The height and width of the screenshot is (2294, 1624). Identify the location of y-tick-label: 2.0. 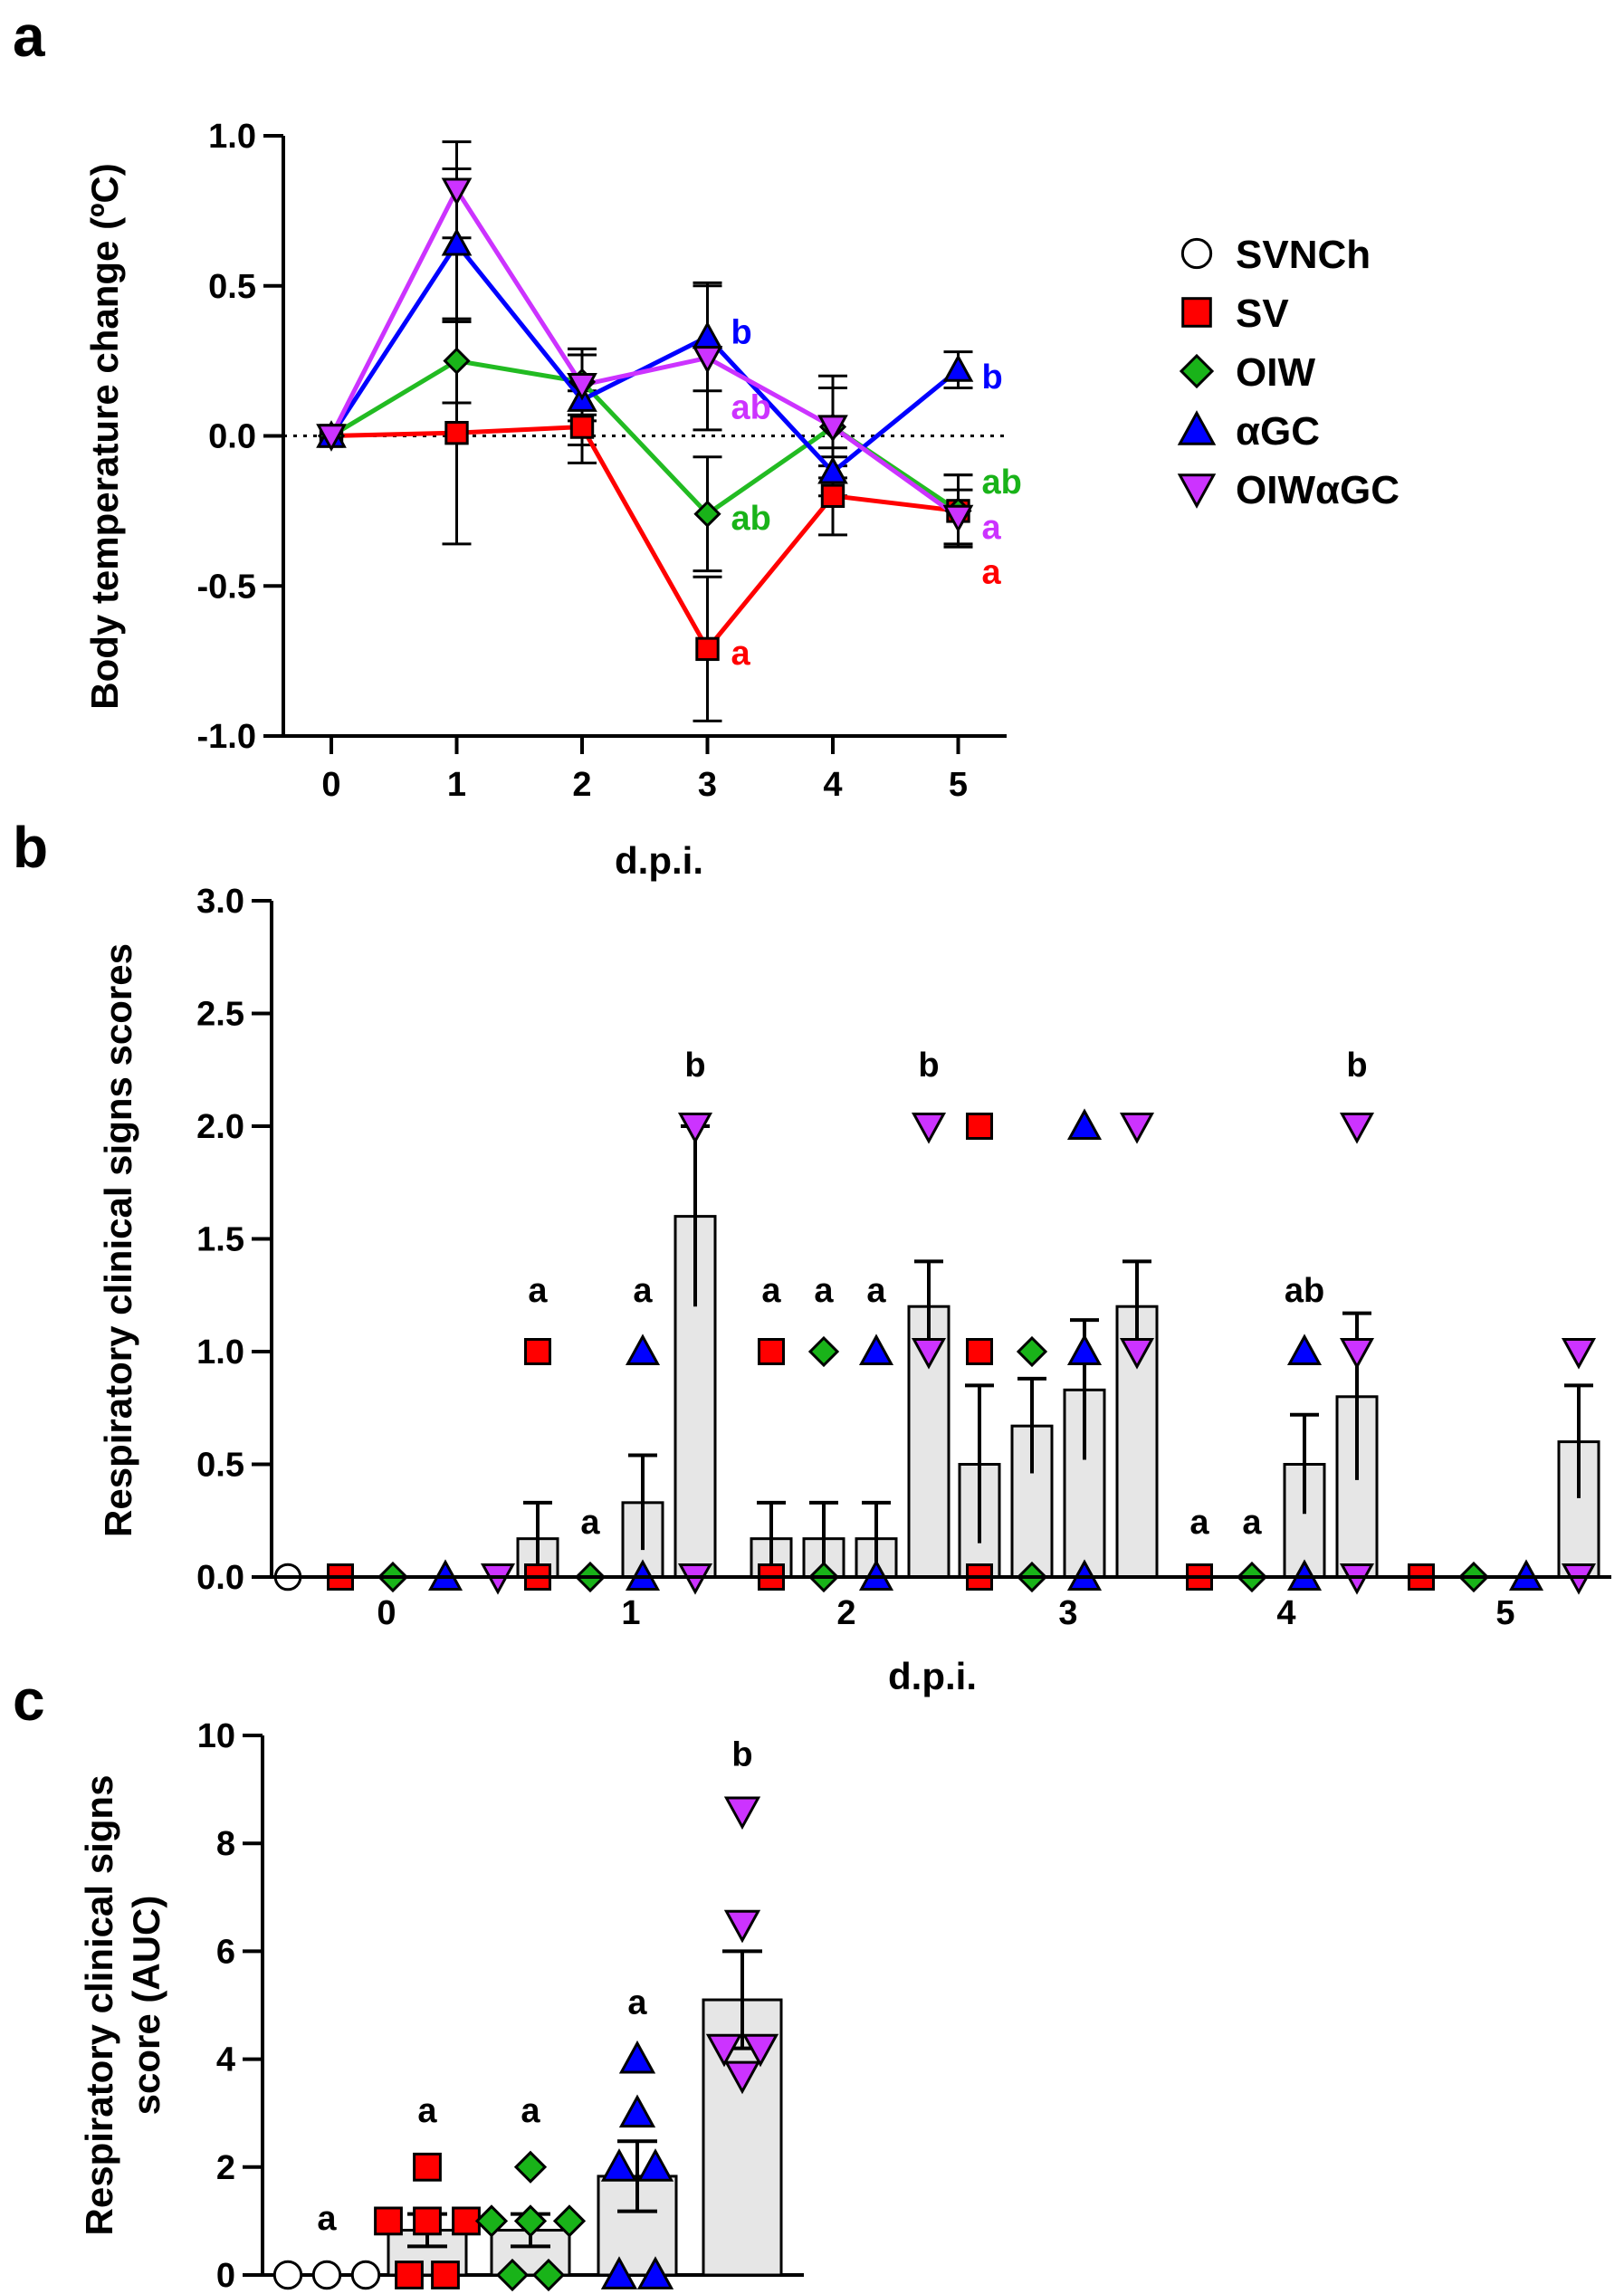
(220, 1127).